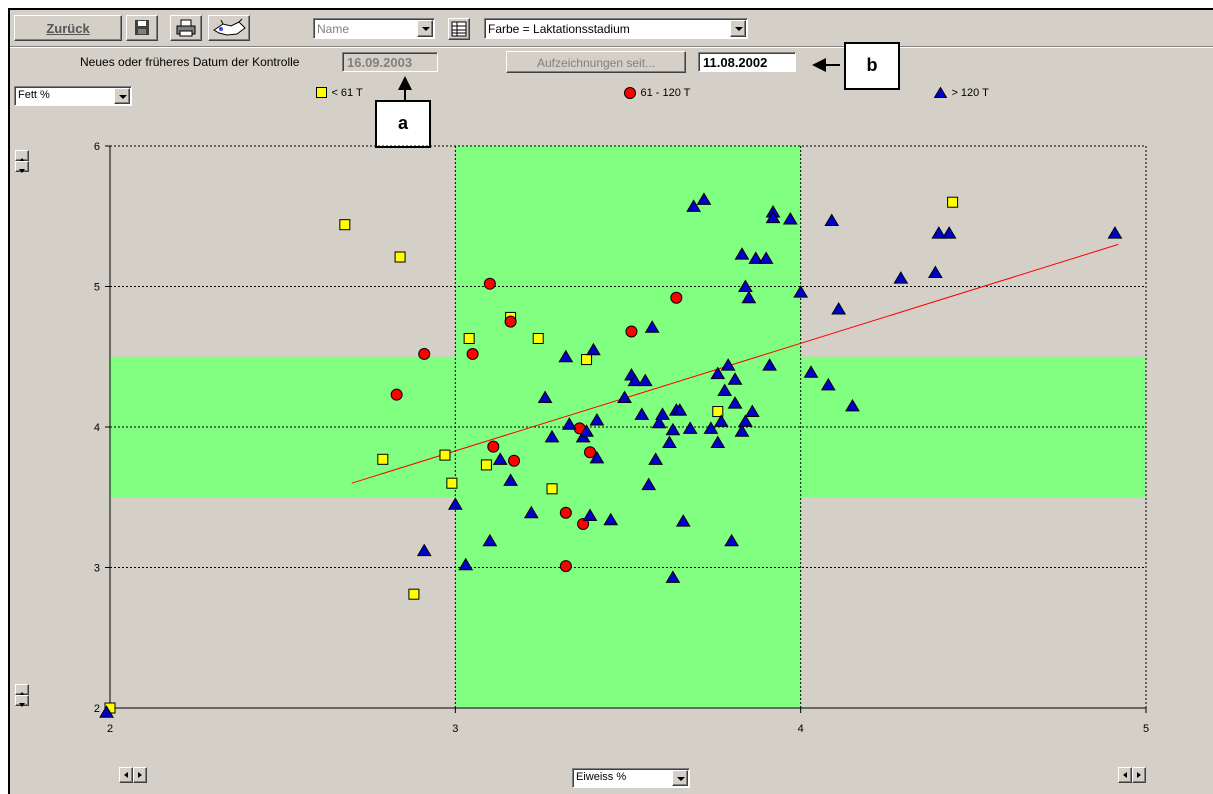  I want to click on handshake-button, so click(229, 28).